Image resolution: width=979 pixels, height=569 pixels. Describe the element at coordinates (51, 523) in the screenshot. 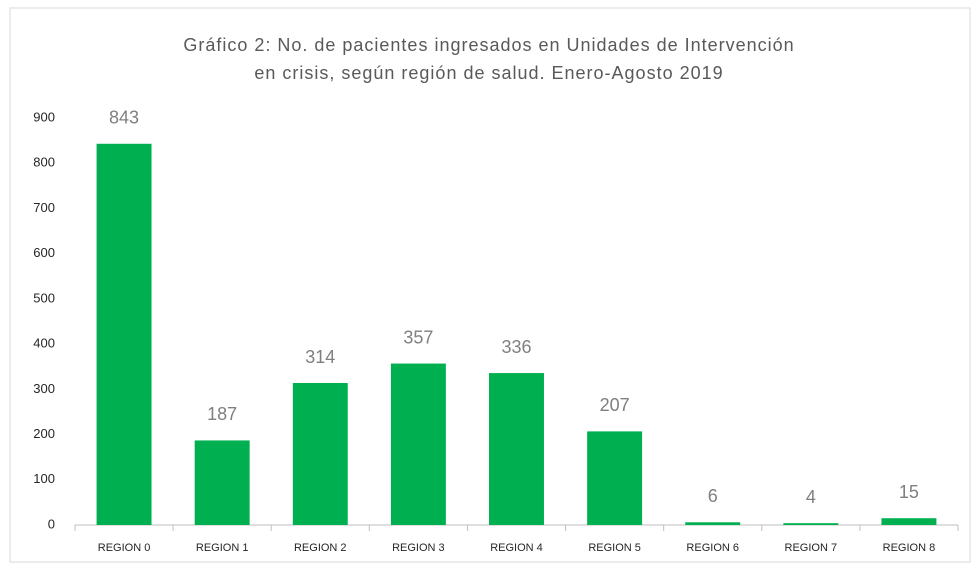

I see `y-tick-label: 0` at that location.